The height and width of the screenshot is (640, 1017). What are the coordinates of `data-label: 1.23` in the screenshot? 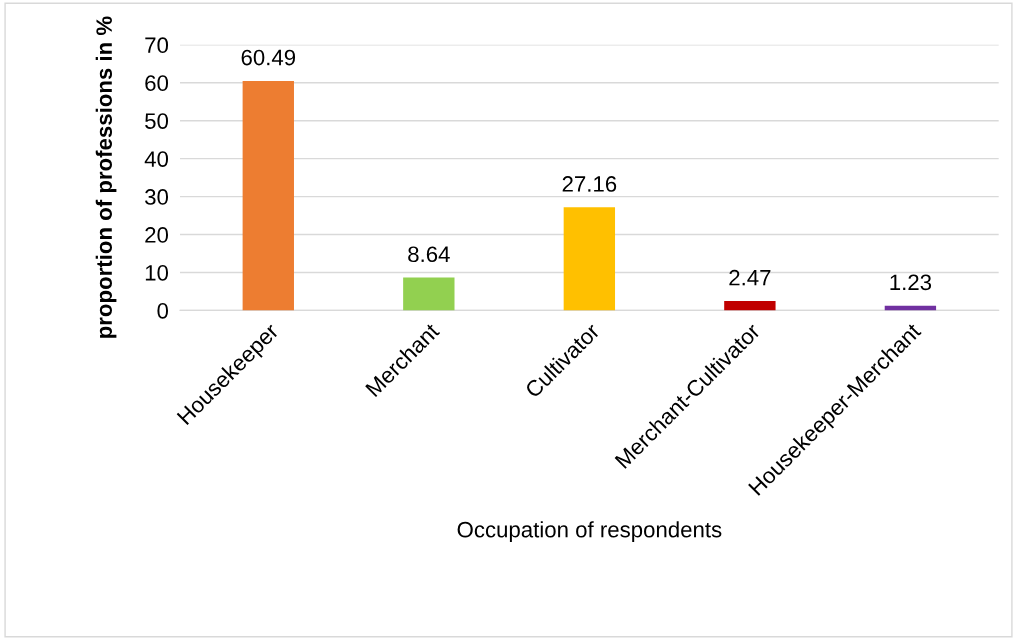 It's located at (911, 282).